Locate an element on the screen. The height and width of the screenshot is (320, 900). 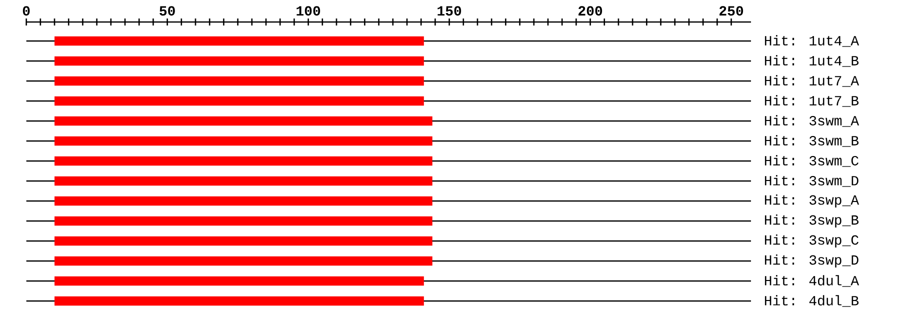
y-tick-label: Hit: 1ut7_A is located at coordinates (812, 81).